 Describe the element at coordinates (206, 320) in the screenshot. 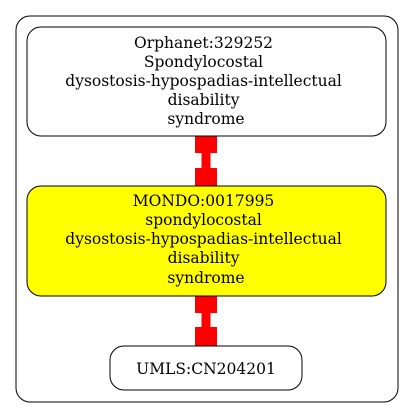

I see `edge-mondo-umls` at that location.